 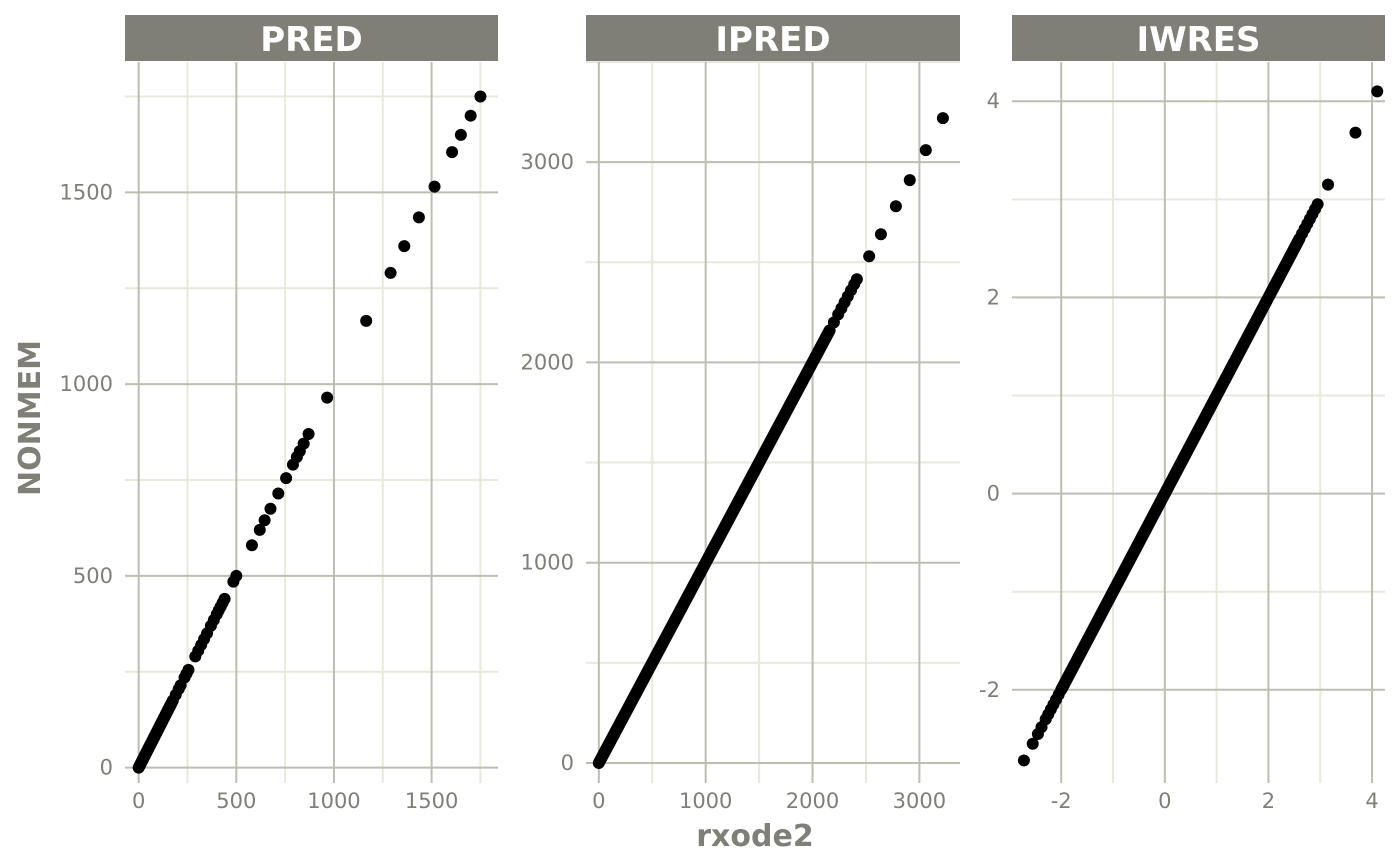 I want to click on y-axis-title: NONMEM, so click(x=30, y=418).